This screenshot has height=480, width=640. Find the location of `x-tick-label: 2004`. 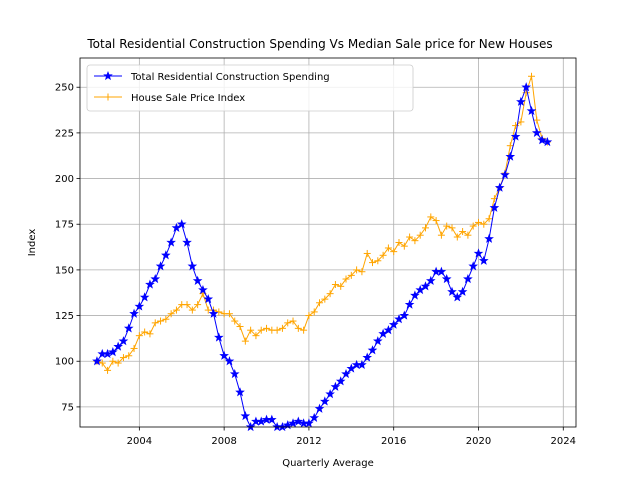

x-tick-label: 2004 is located at coordinates (139, 441).